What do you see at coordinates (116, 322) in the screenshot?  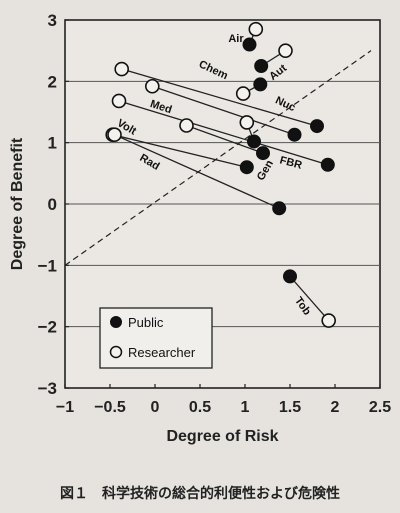 I see `legend-public-marker` at bounding box center [116, 322].